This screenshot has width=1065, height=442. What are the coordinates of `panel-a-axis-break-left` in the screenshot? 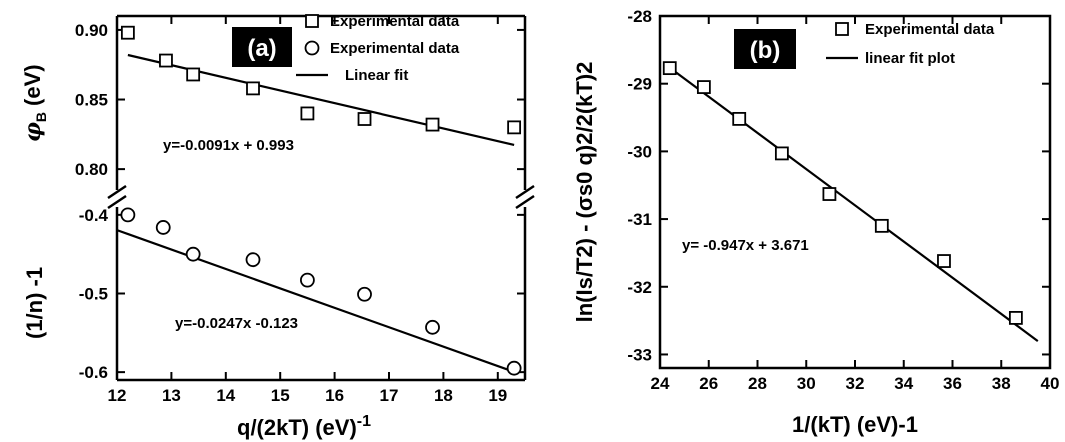 It's located at (117, 197).